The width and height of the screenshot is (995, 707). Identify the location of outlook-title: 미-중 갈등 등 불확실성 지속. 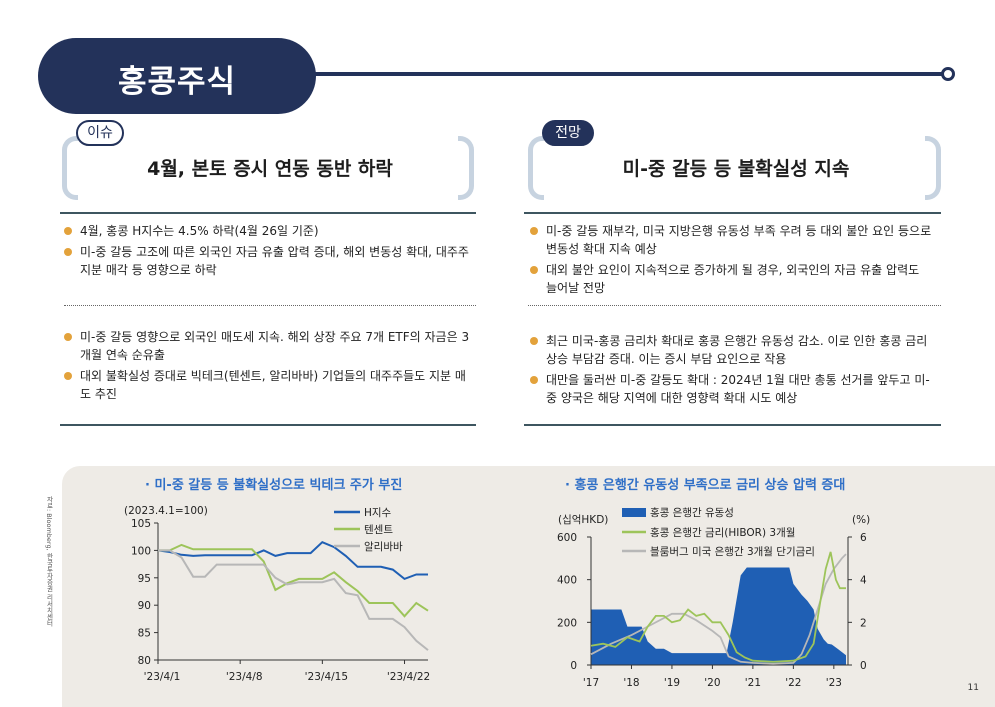
(736, 169).